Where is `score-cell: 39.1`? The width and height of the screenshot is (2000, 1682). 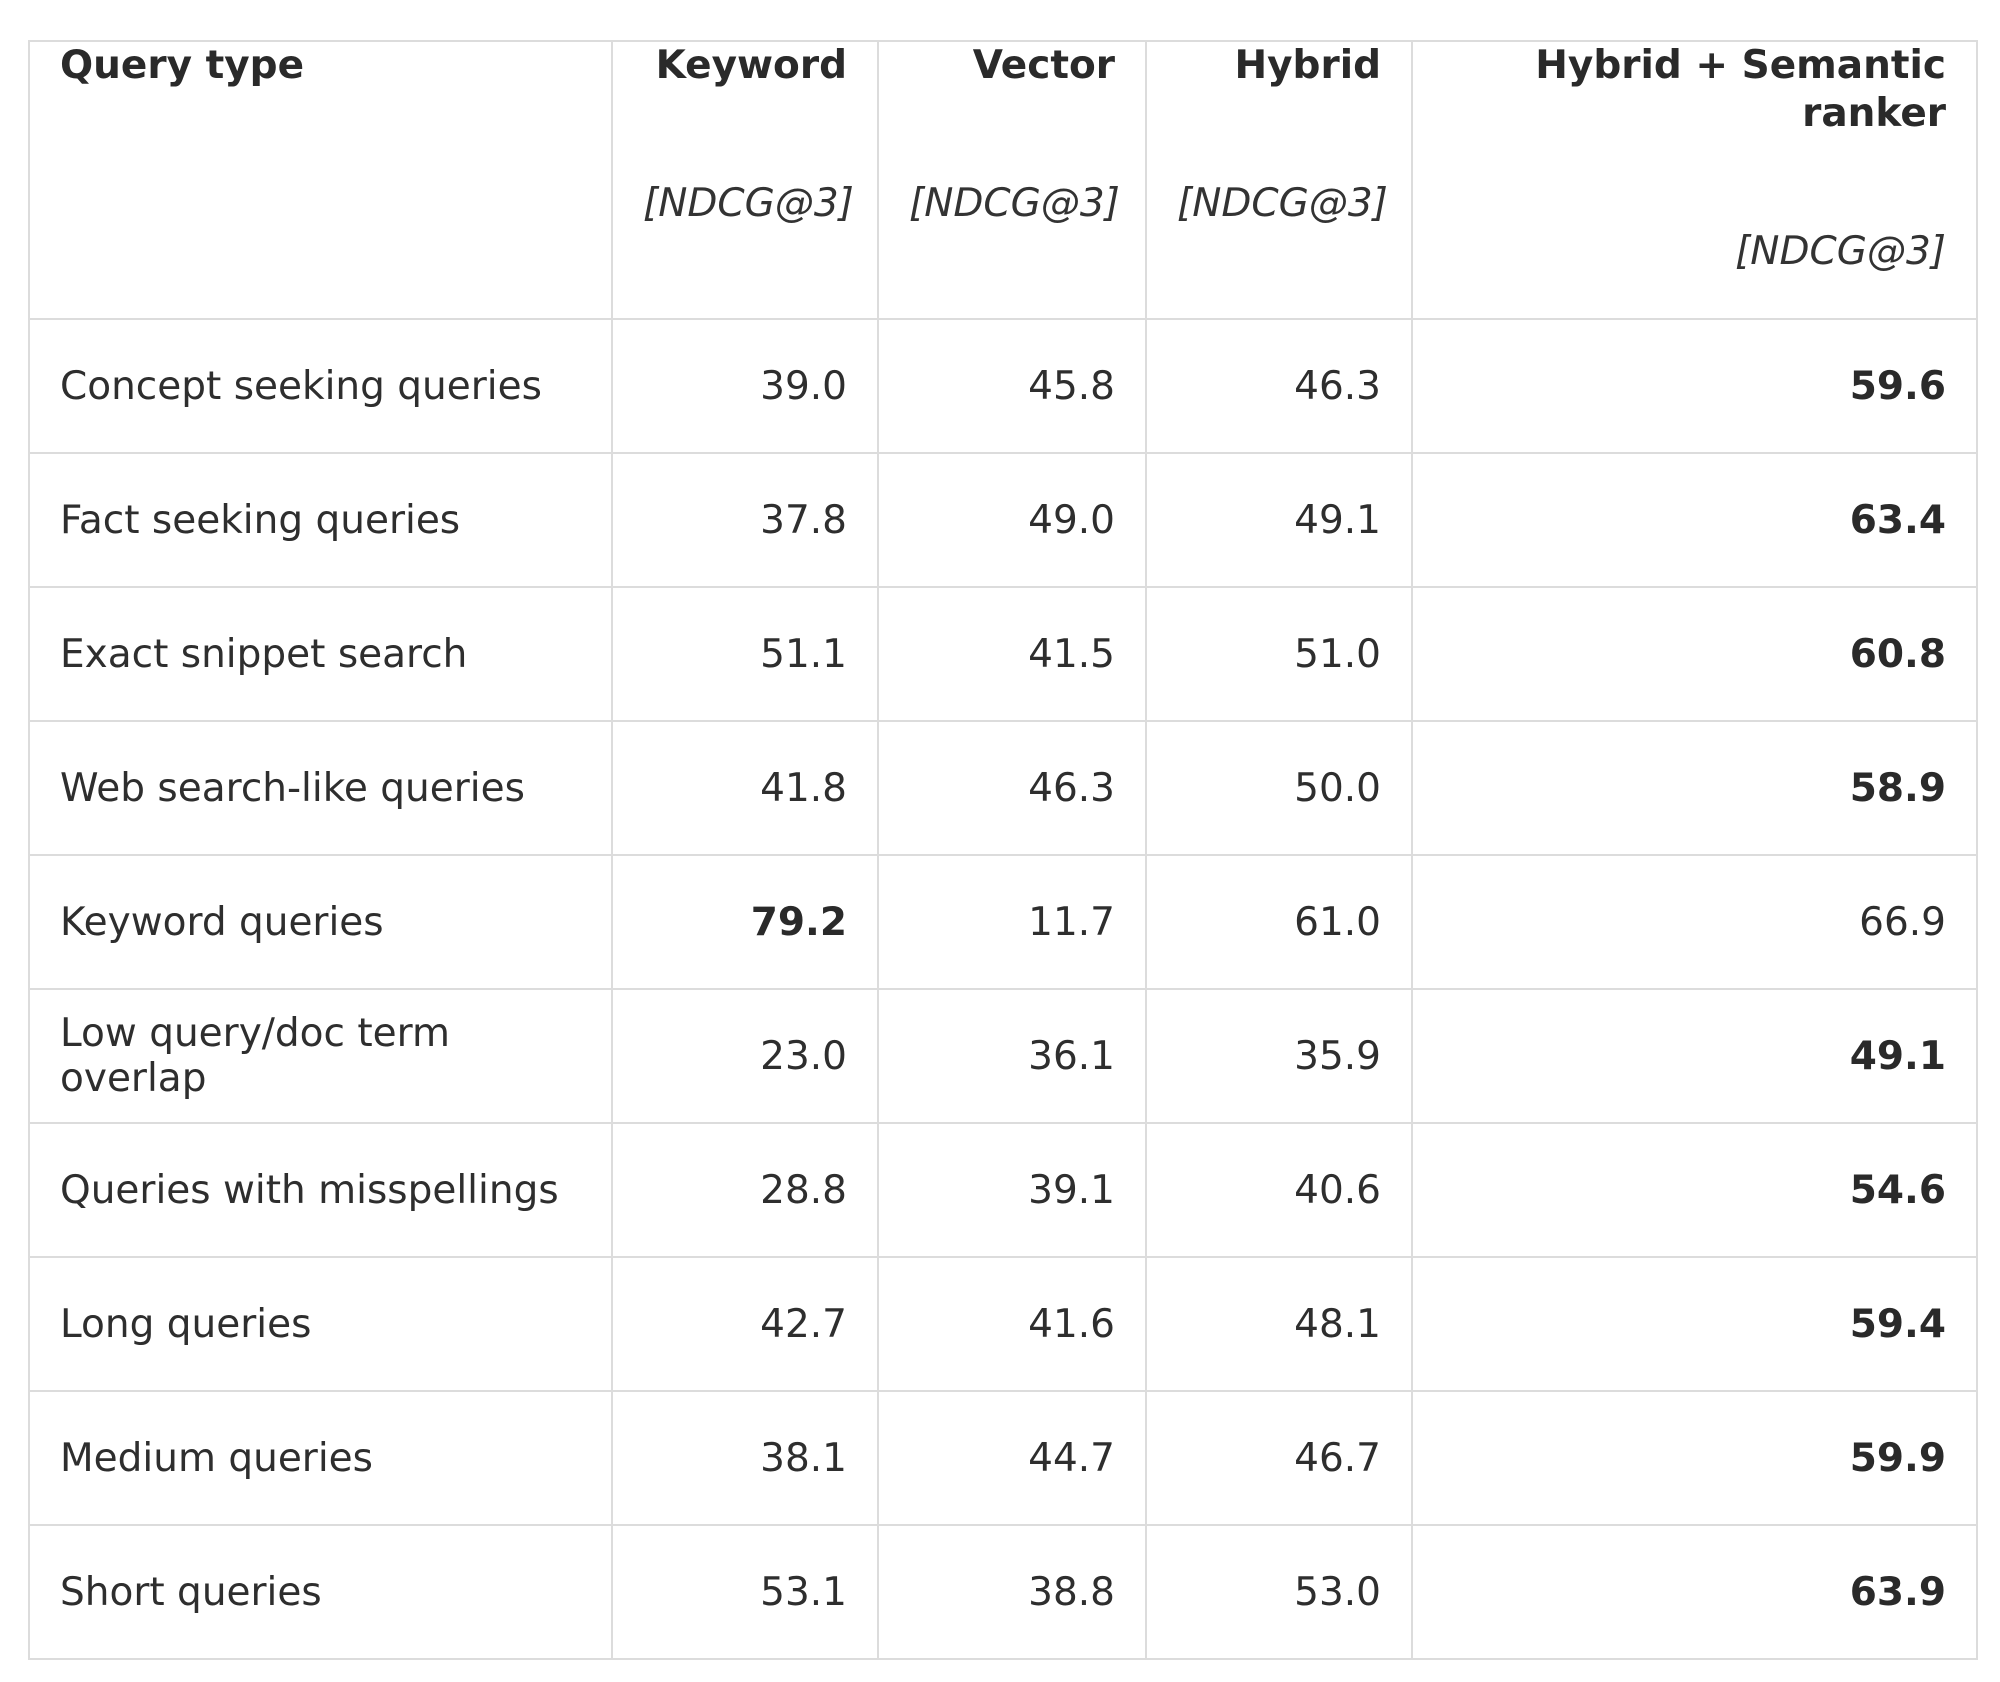 score-cell: 39.1 is located at coordinates (1012, 1190).